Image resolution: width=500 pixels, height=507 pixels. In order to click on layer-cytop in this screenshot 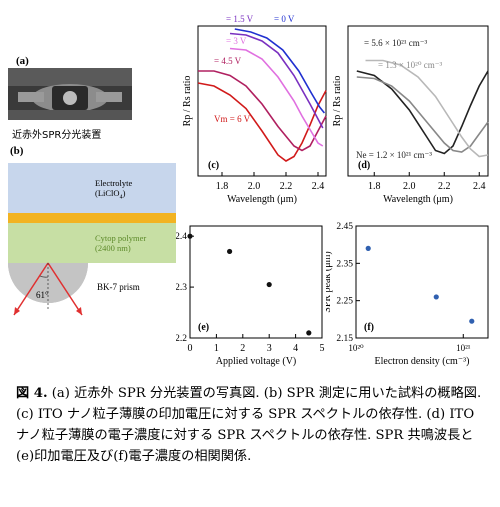, I will do `click(92, 243)`.